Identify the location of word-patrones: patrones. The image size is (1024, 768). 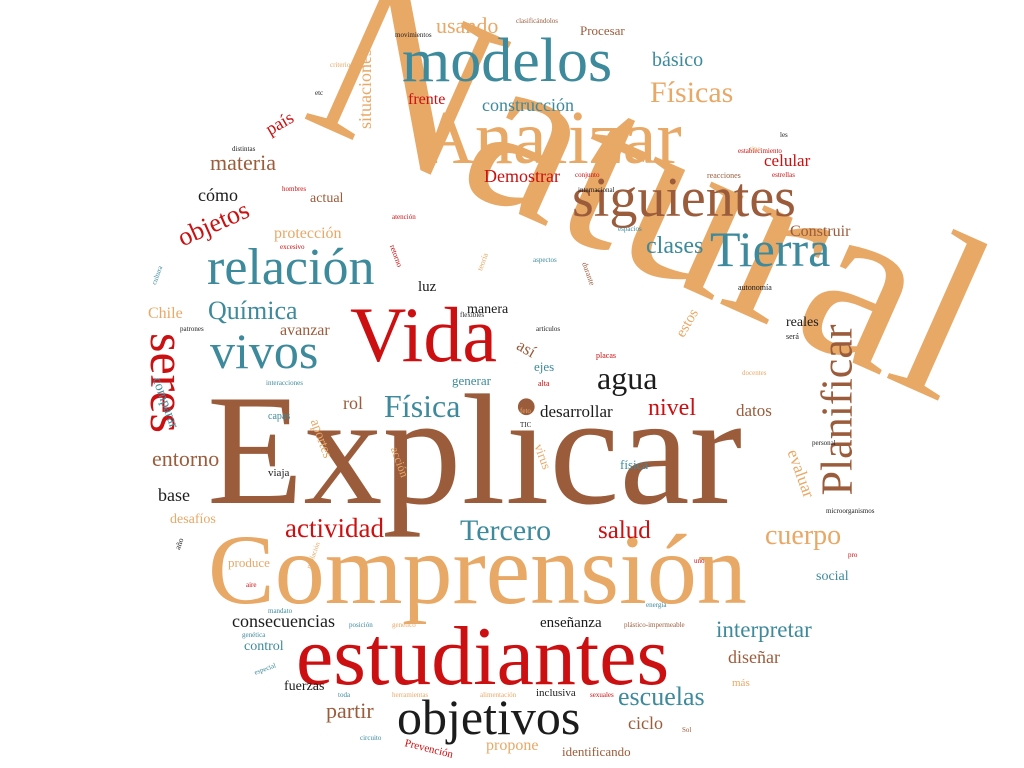
(192, 329).